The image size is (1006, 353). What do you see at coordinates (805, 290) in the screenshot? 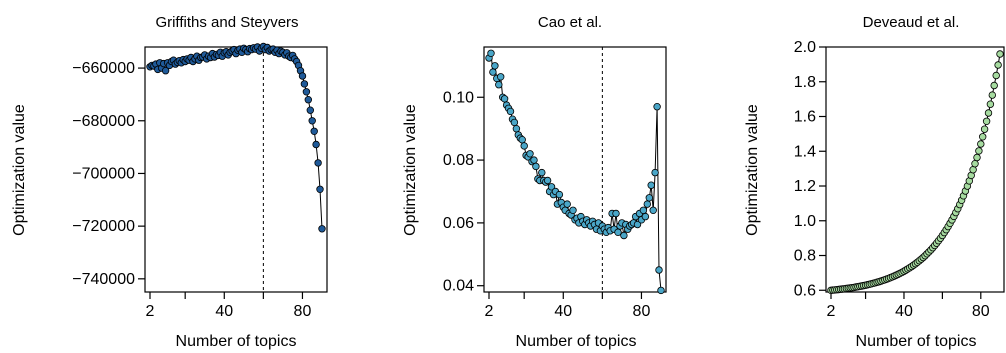
I see `y-tick-label: 0.6` at bounding box center [805, 290].